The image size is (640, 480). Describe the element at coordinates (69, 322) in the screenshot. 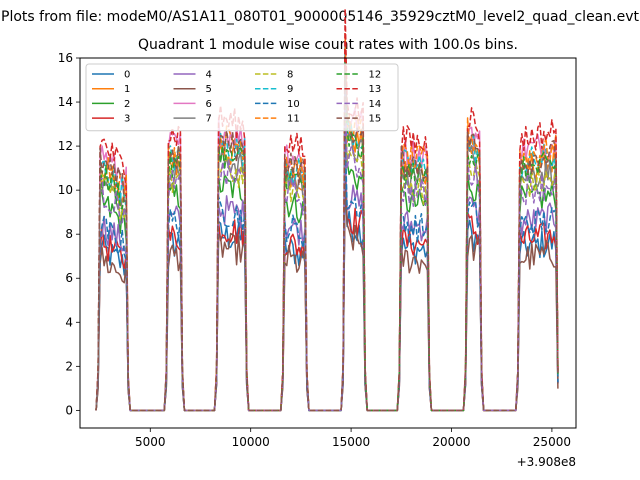

I see `y-tick-label: 4` at that location.